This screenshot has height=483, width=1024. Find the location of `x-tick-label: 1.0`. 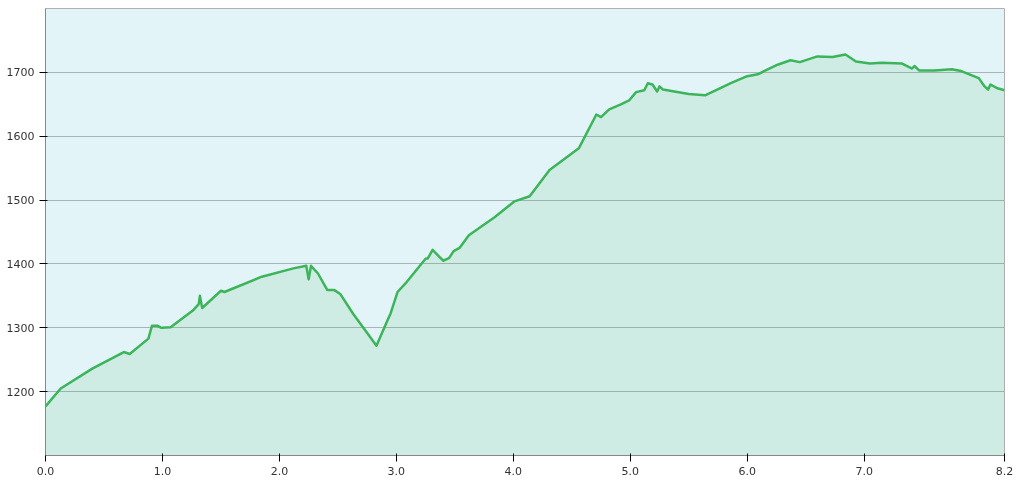

x-tick-label: 1.0 is located at coordinates (162, 471).